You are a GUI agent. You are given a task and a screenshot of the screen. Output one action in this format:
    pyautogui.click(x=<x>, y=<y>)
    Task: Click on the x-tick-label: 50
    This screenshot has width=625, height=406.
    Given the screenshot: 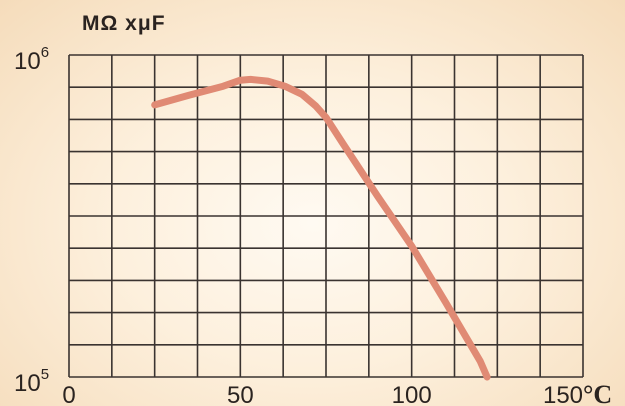 What is the action you would take?
    pyautogui.click(x=240, y=394)
    